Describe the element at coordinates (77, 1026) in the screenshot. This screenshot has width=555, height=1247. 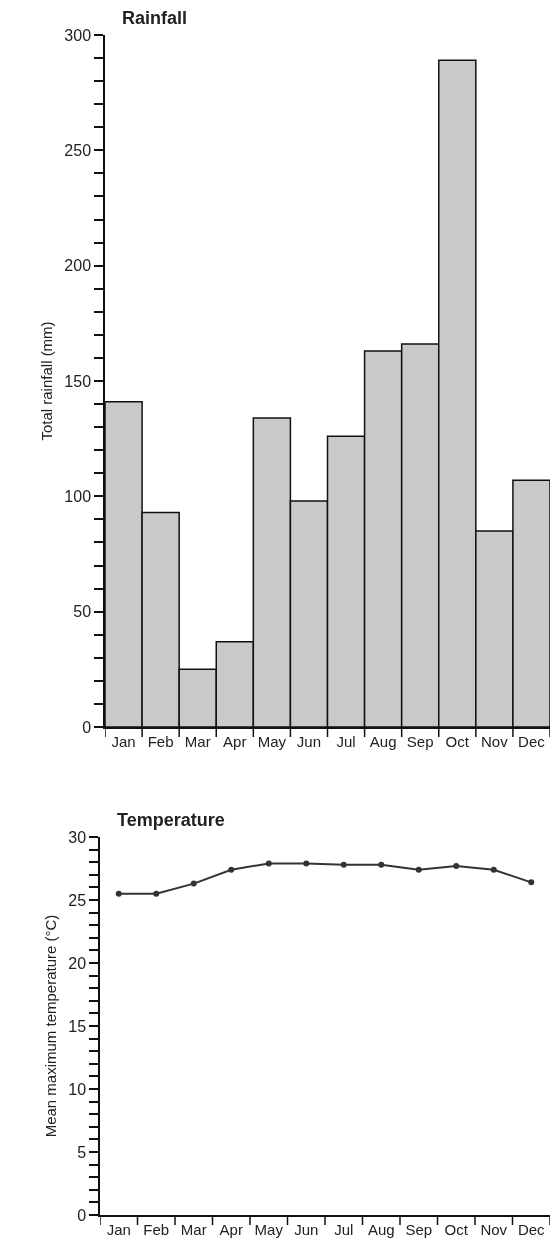
I see `y-tick-label: 15` at that location.